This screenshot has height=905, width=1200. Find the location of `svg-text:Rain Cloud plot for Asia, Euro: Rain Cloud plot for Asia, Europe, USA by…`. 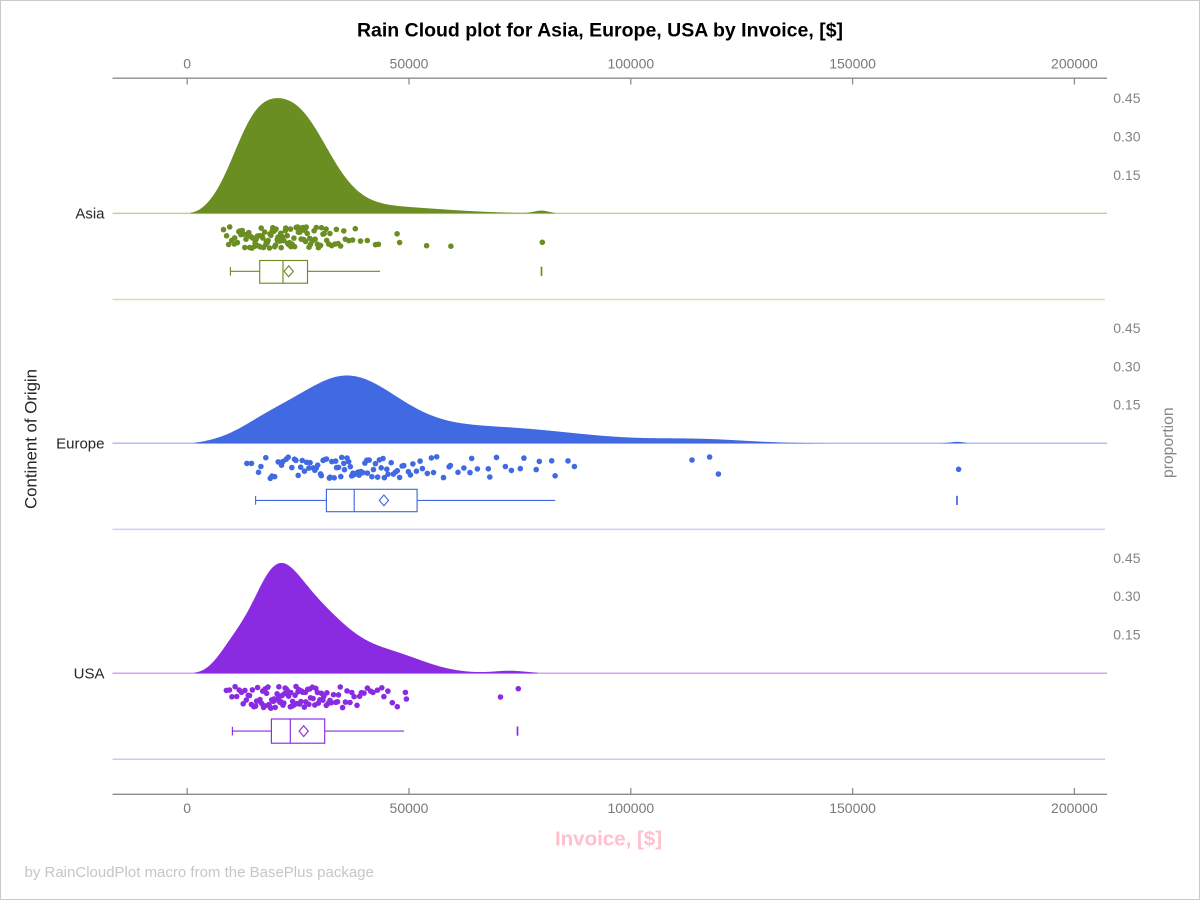

svg-text:Rain Cloud plot for Asia, Euro: Rain Cloud plot for Asia, Europe, USA by… is located at coordinates (600, 31).